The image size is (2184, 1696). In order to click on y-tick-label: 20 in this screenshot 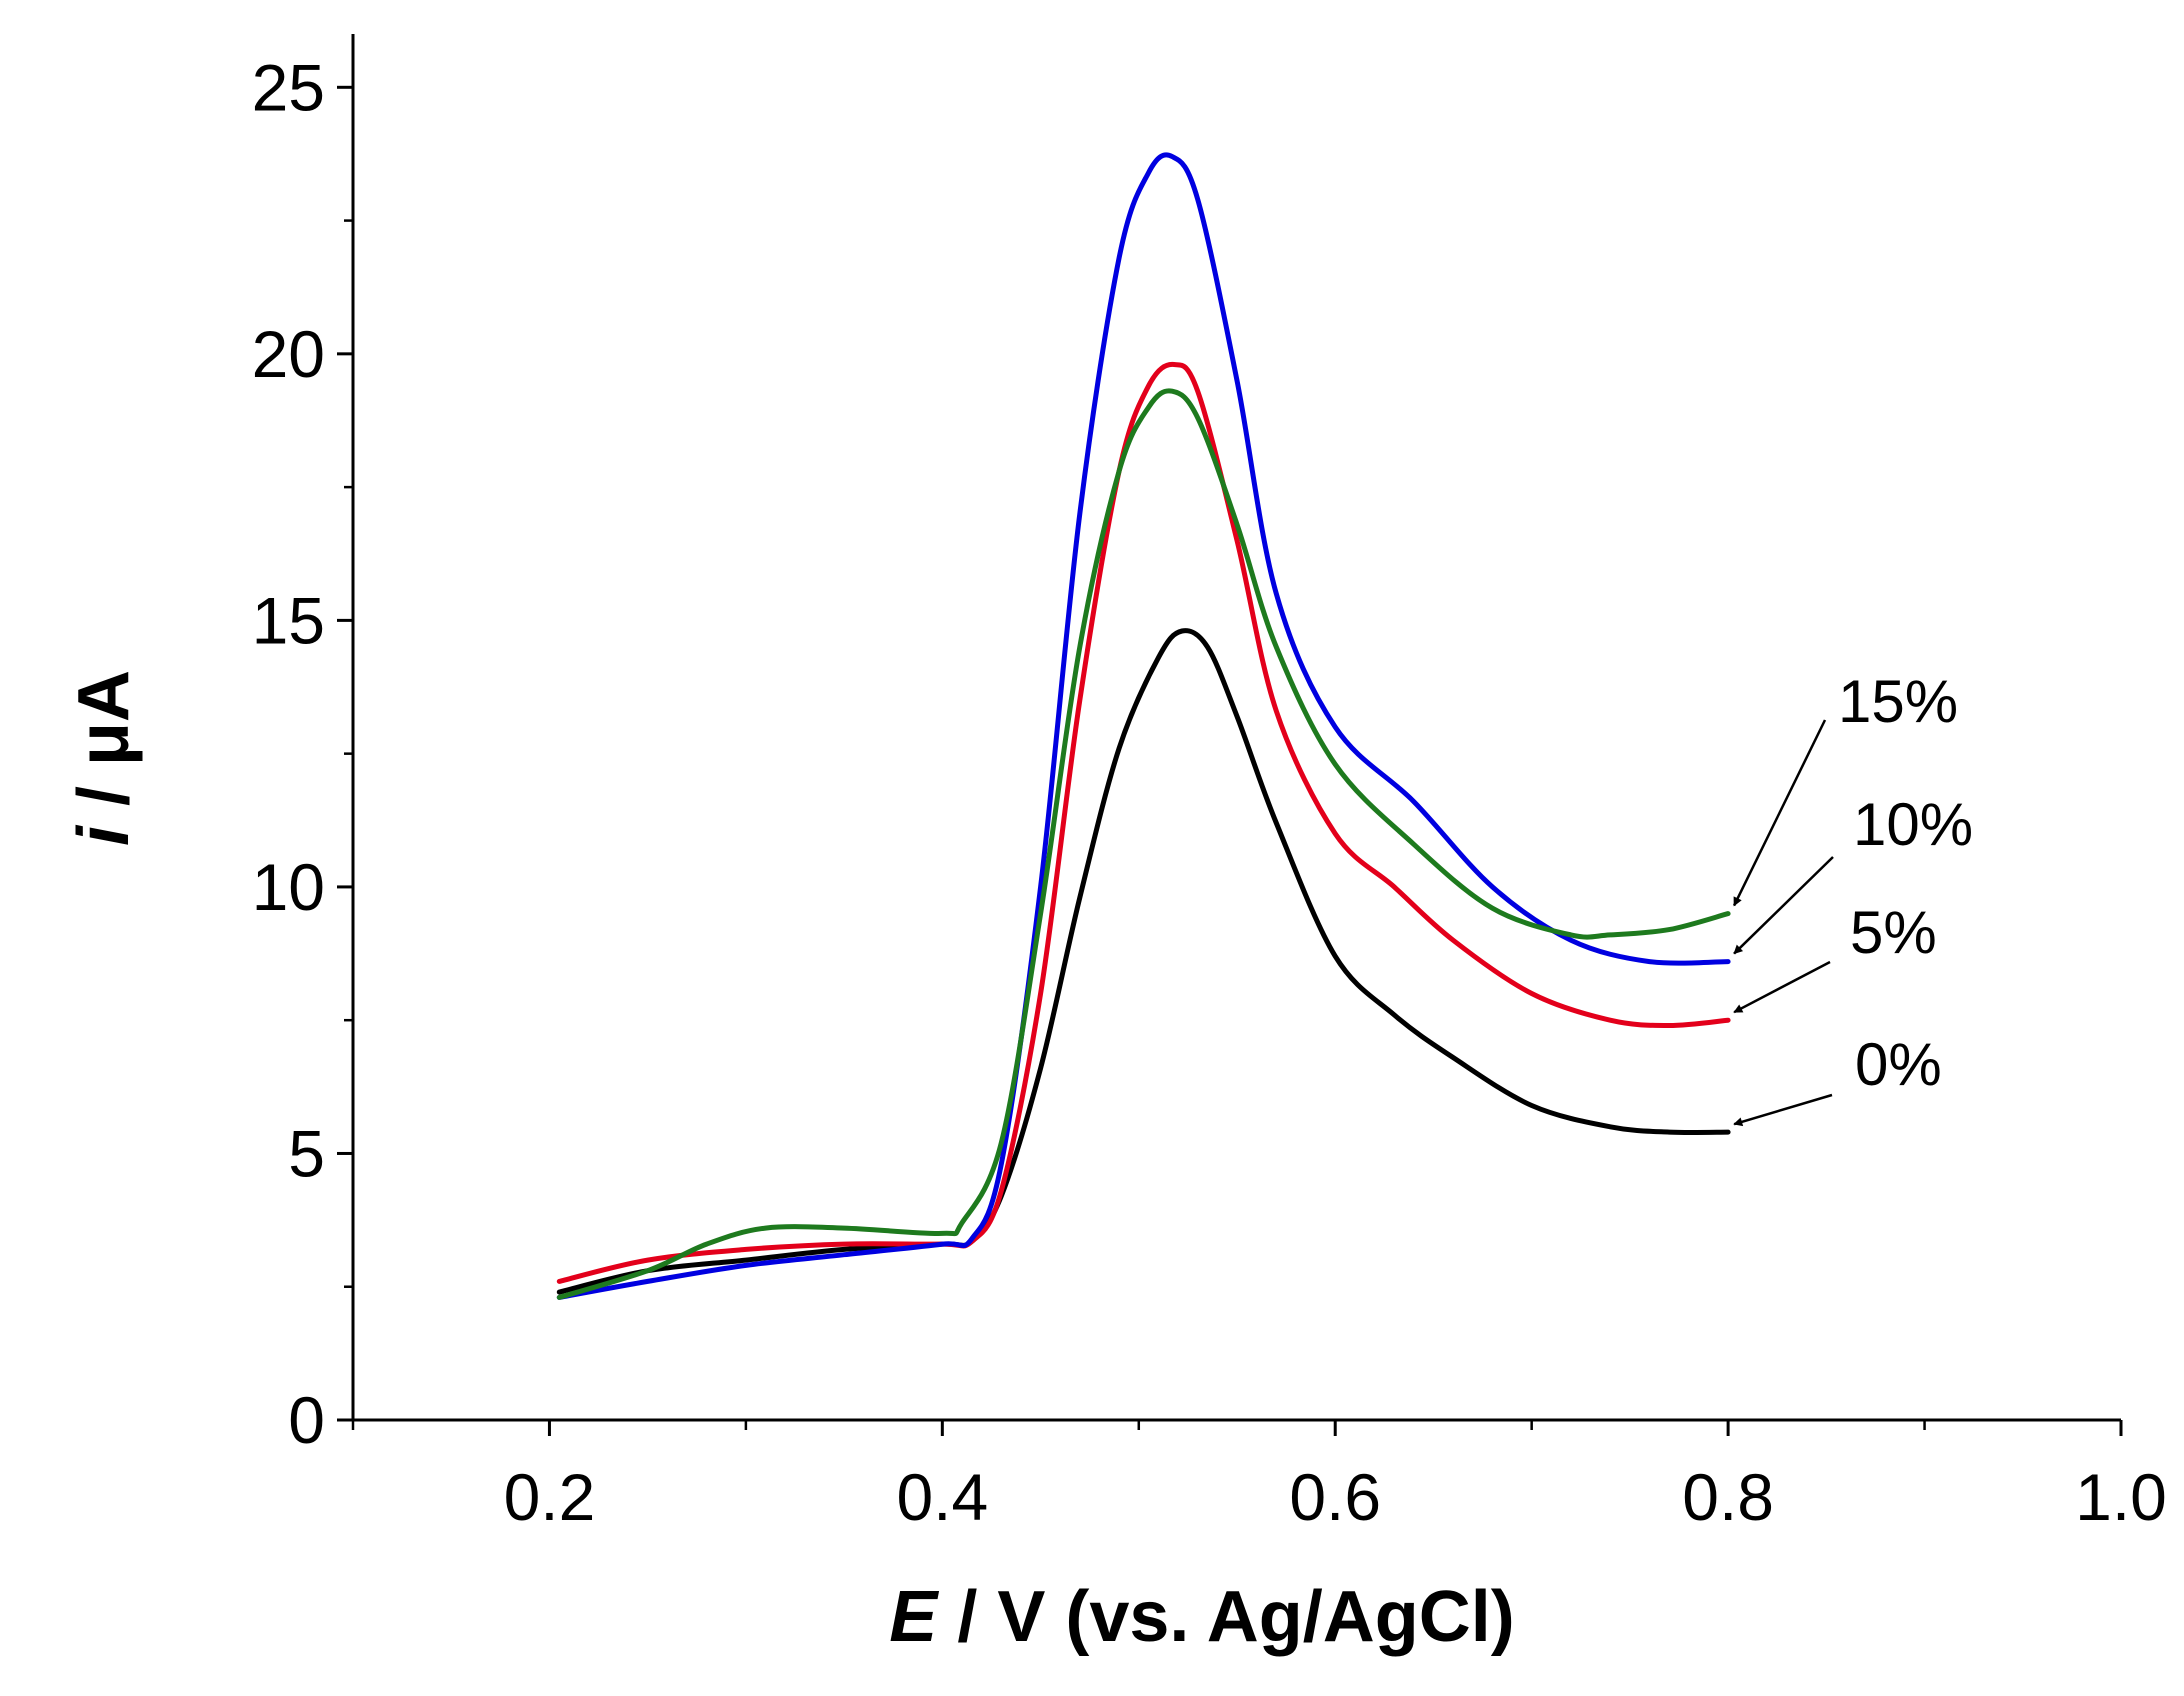, I will do `click(288, 354)`.